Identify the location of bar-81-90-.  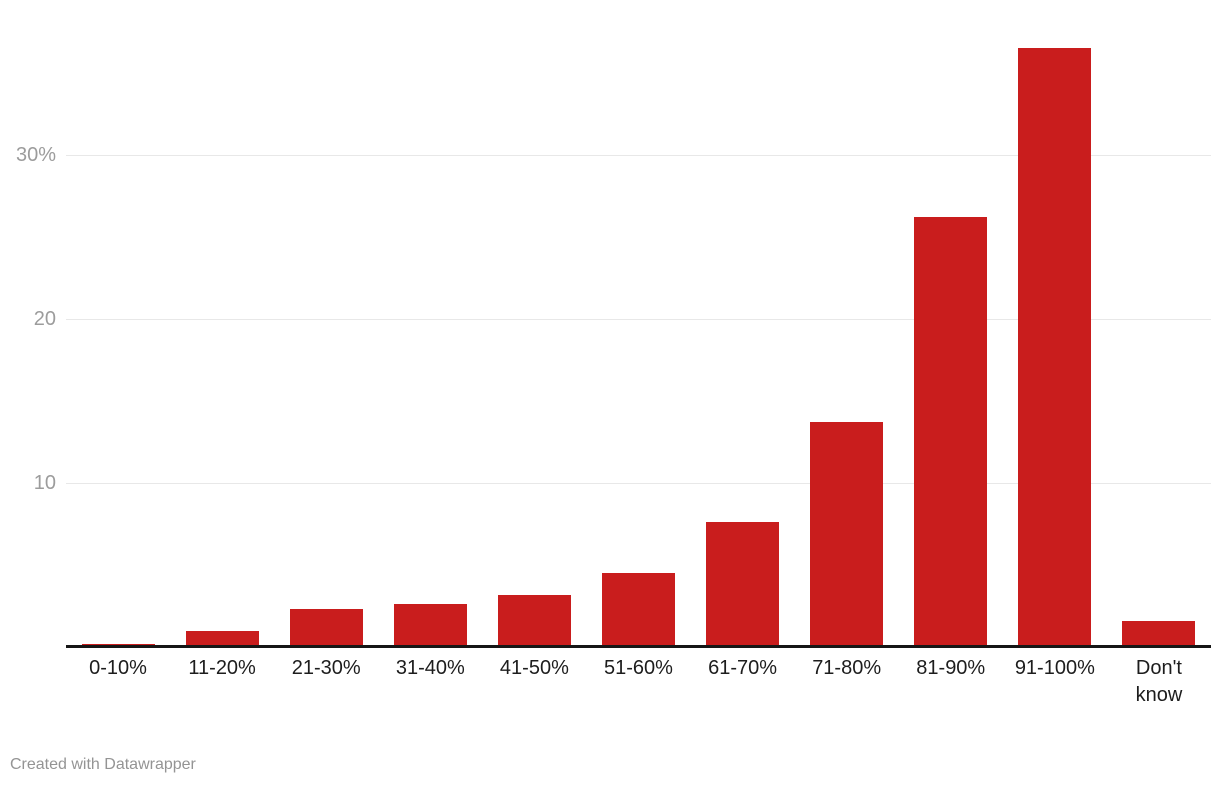
(951, 432).